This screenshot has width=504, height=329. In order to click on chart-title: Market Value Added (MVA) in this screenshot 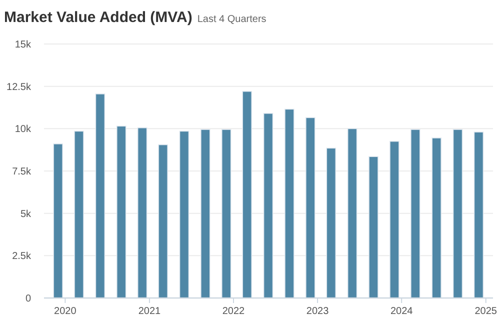, I will do `click(98, 17)`.